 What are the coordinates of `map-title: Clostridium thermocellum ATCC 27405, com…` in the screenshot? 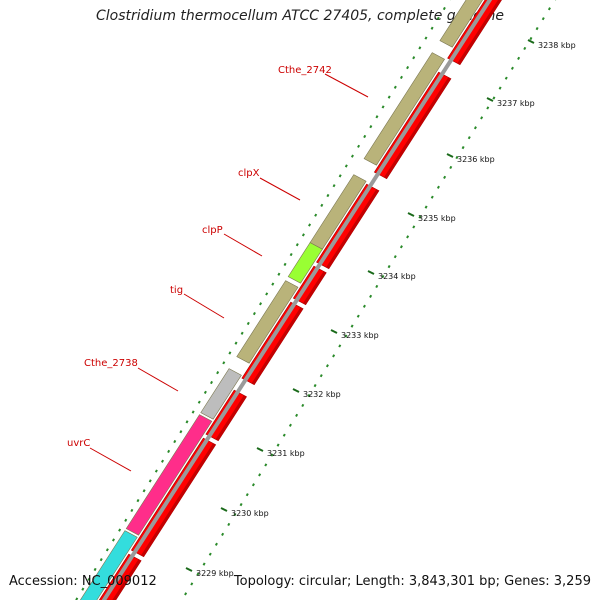 It's located at (300, 16).